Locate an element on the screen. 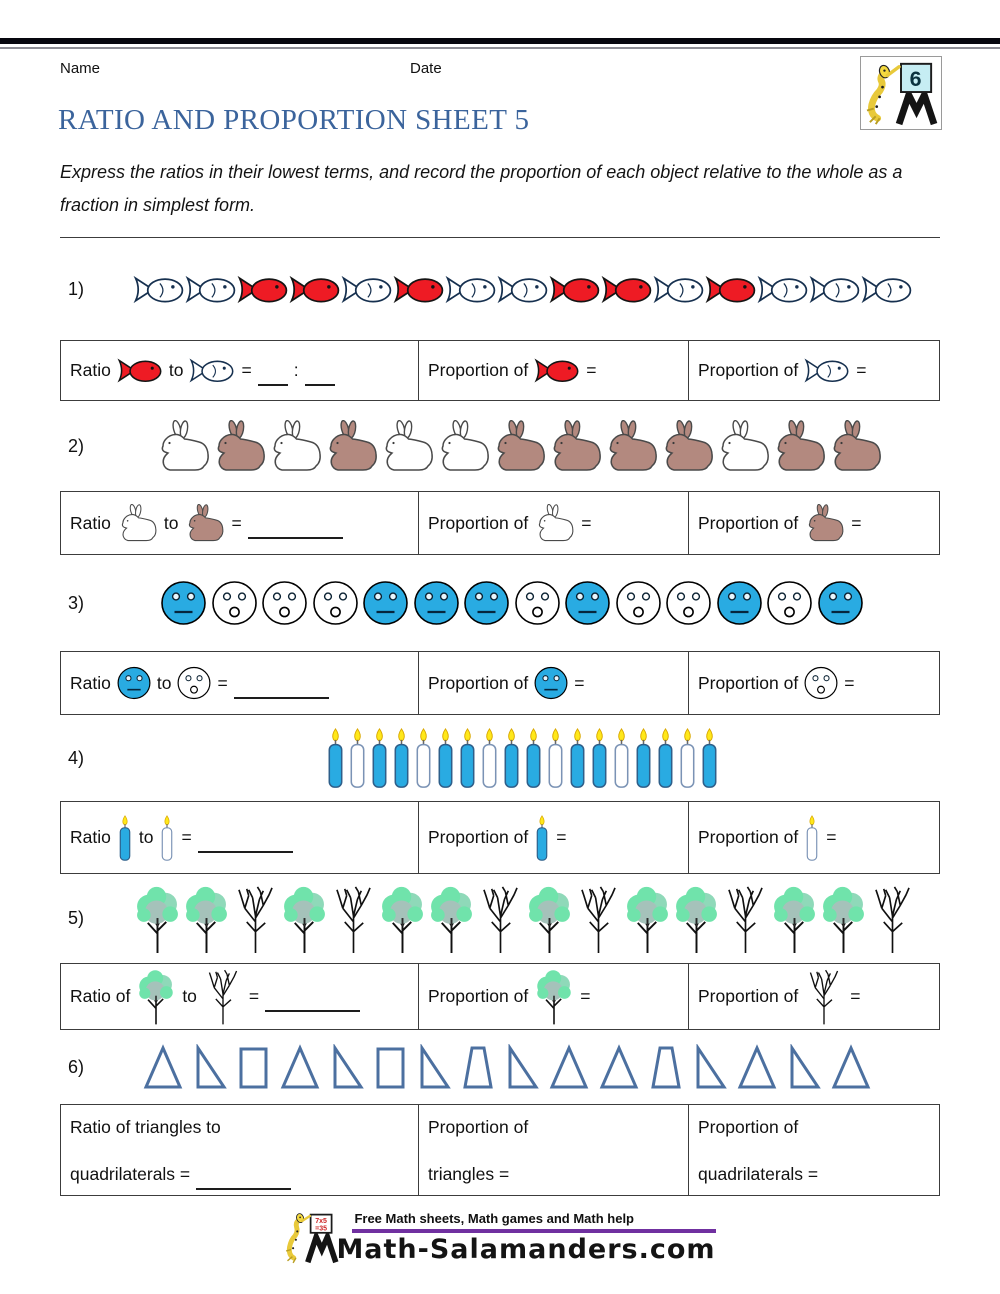 The width and height of the screenshot is (1000, 1294). tree-bare-icon is located at coordinates (255, 919).